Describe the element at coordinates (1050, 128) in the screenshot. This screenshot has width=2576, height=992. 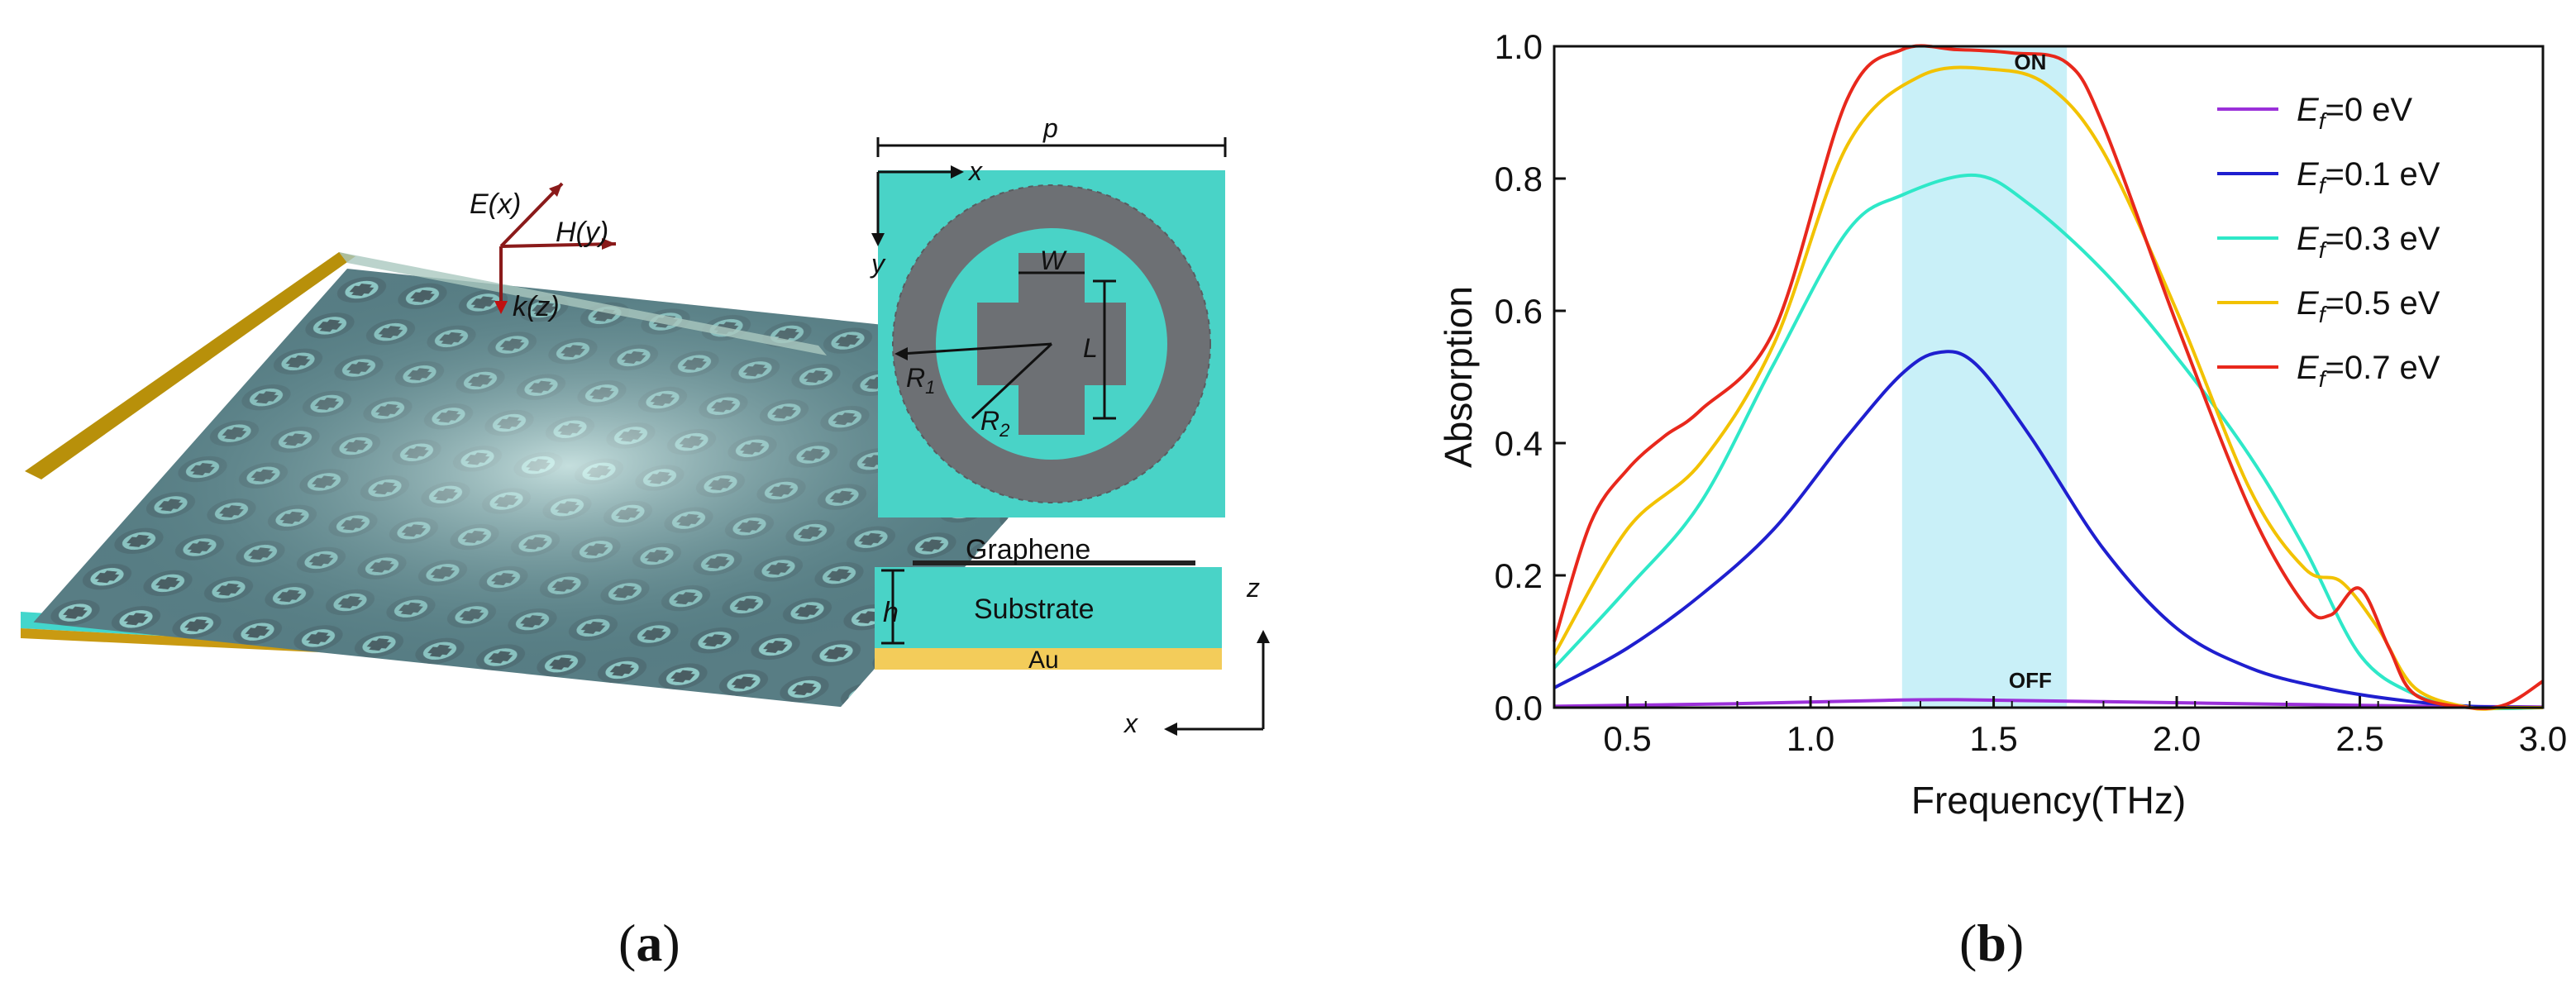
I see `period-label: p` at that location.